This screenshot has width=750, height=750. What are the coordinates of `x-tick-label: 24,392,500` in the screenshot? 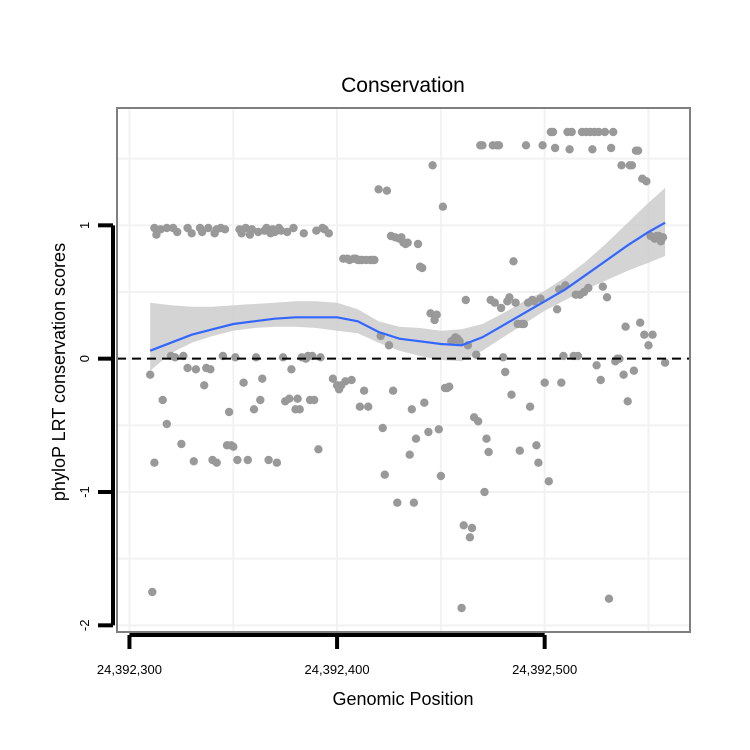 It's located at (544, 669).